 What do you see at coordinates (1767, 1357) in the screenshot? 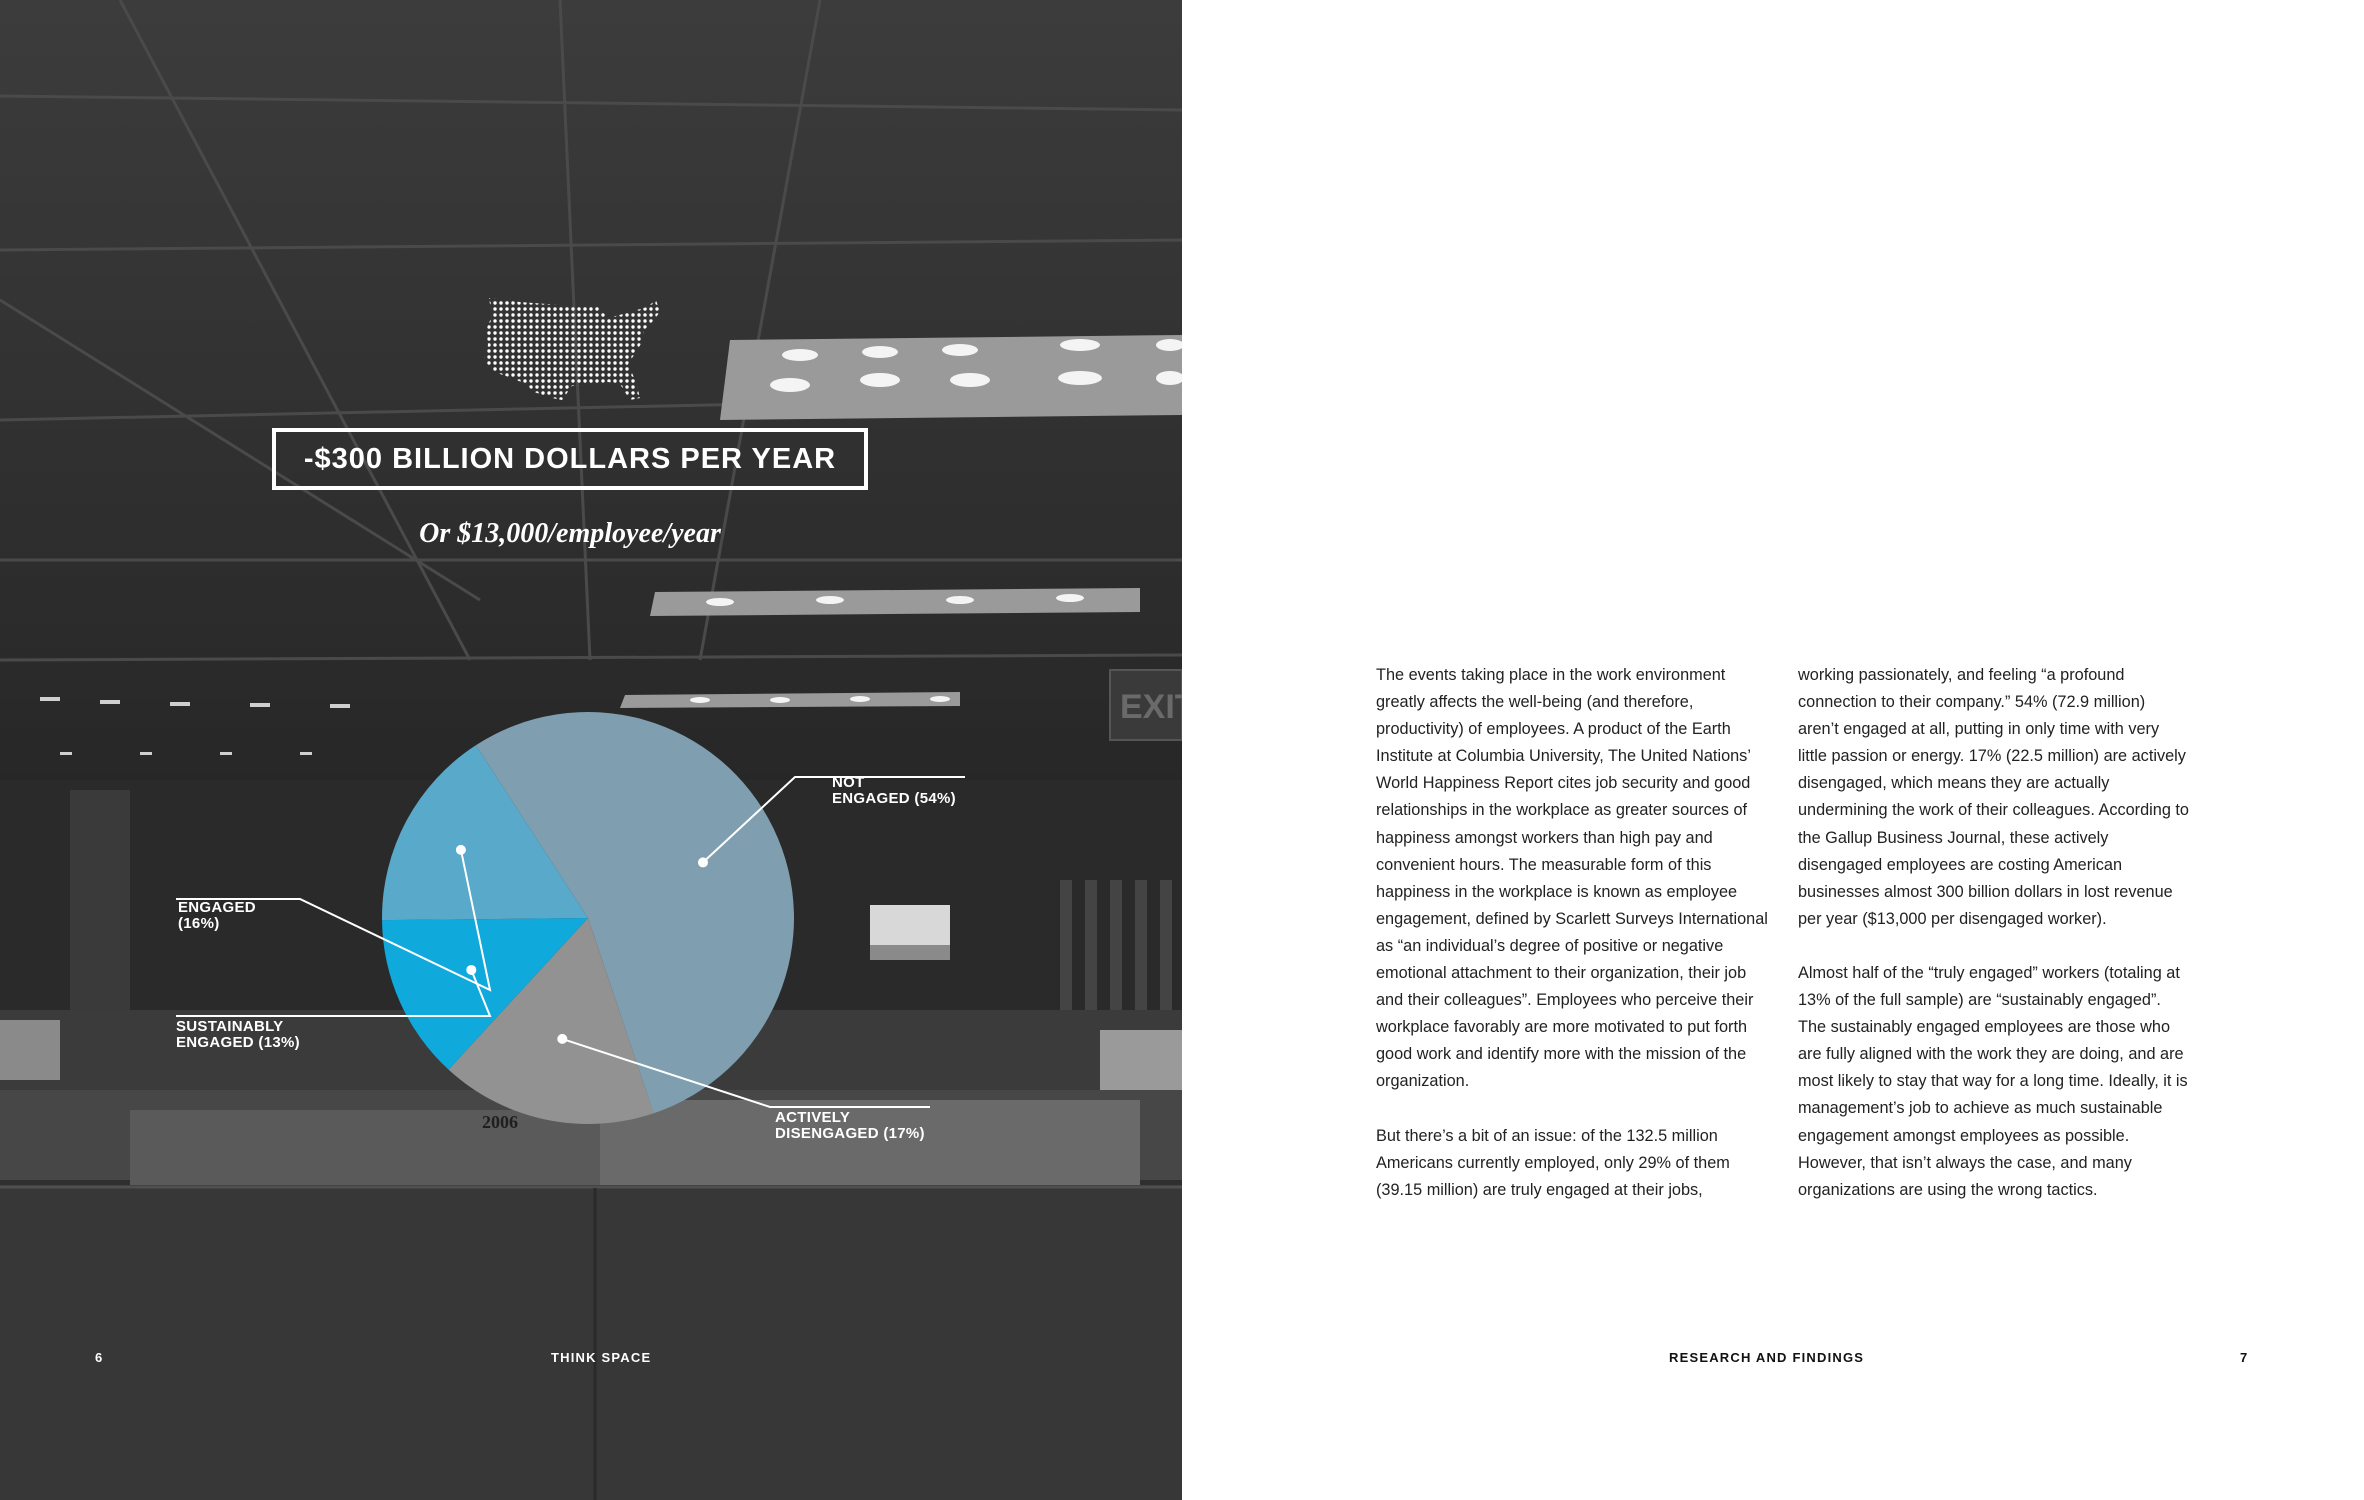
I see `footer-section-right: RESEARCH AND FINDINGS` at bounding box center [1767, 1357].